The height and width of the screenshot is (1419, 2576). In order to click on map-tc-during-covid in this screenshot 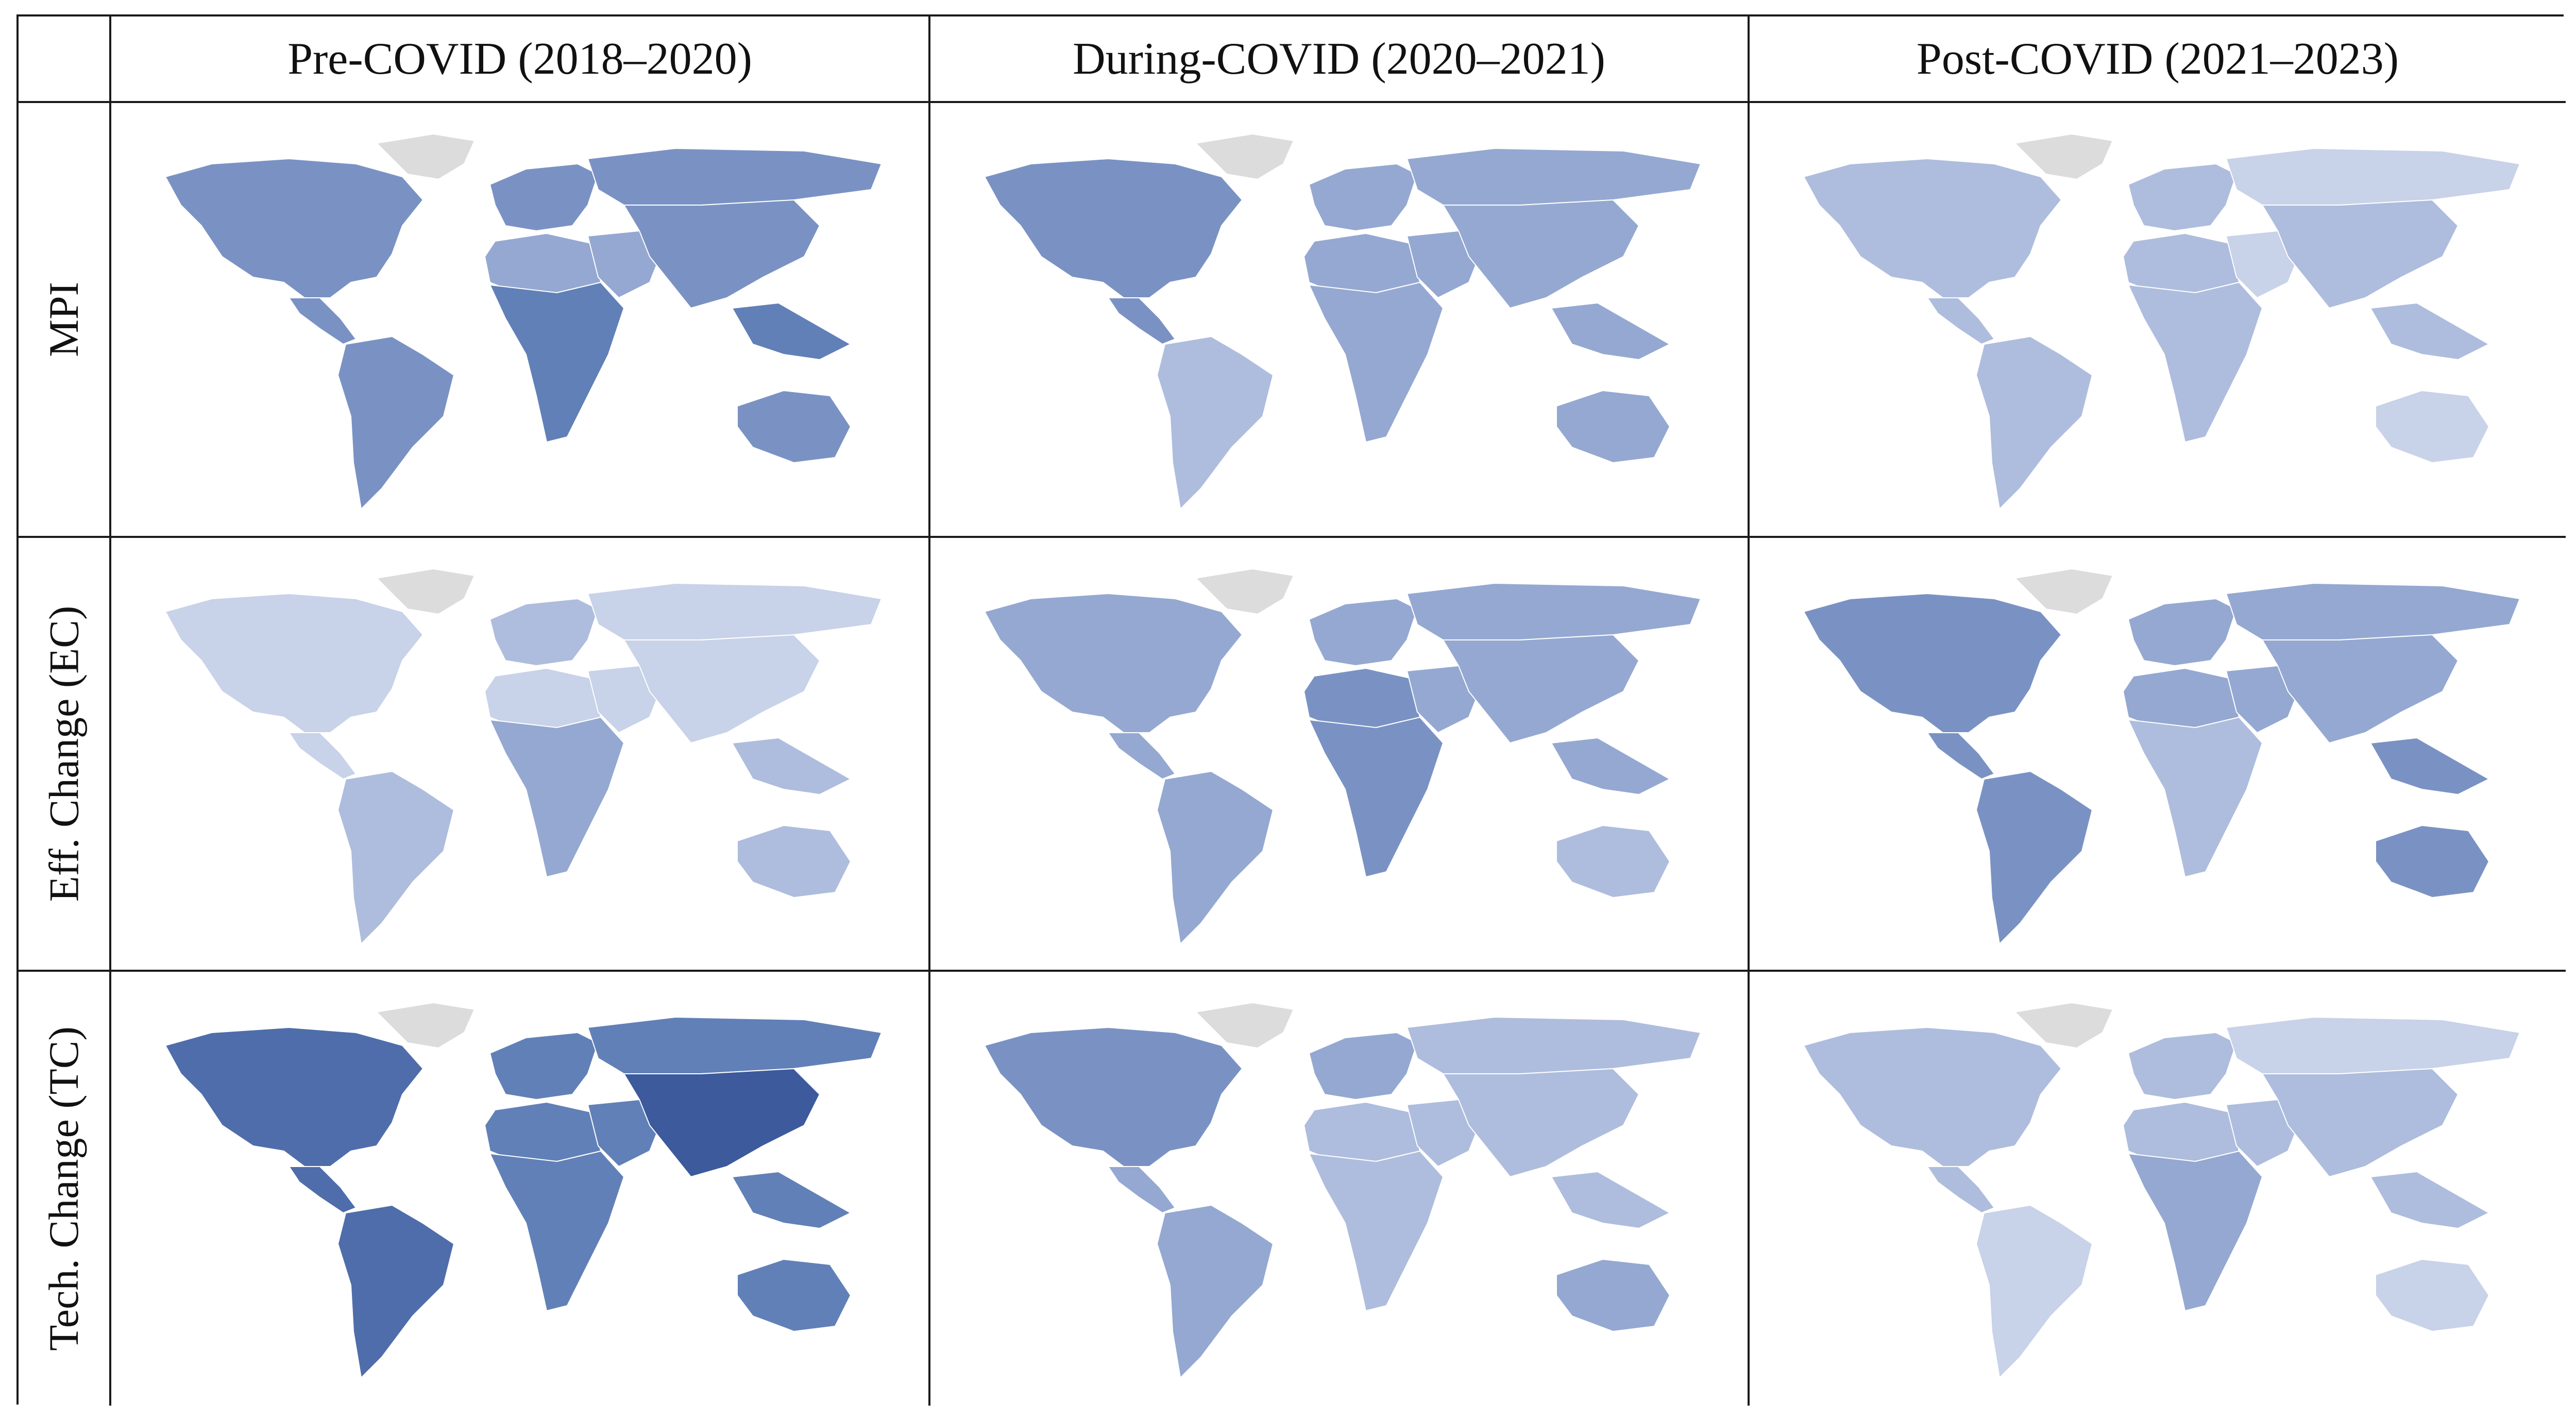, I will do `click(1340, 1189)`.